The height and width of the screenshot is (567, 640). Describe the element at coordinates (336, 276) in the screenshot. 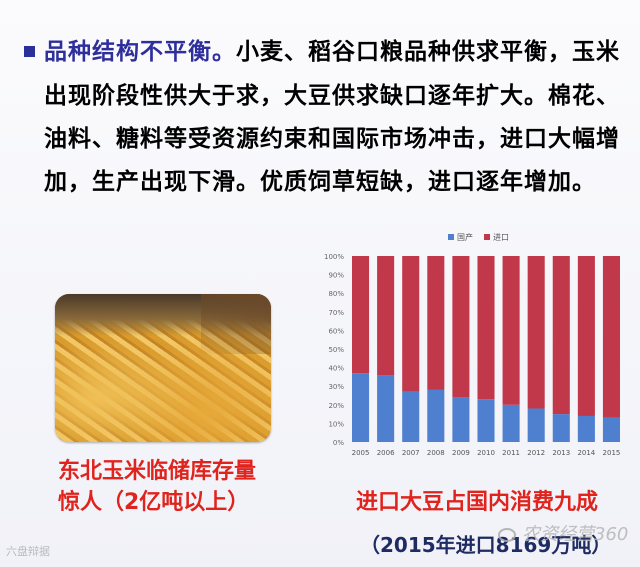

I see `y-tick-label: 90%` at that location.